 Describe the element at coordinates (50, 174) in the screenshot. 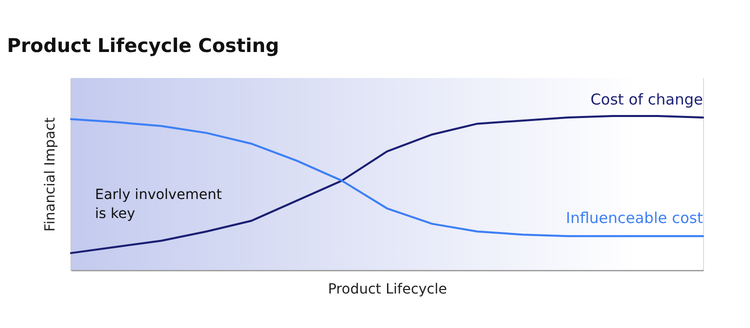

I see `y-axis-title: Financial Impact` at that location.